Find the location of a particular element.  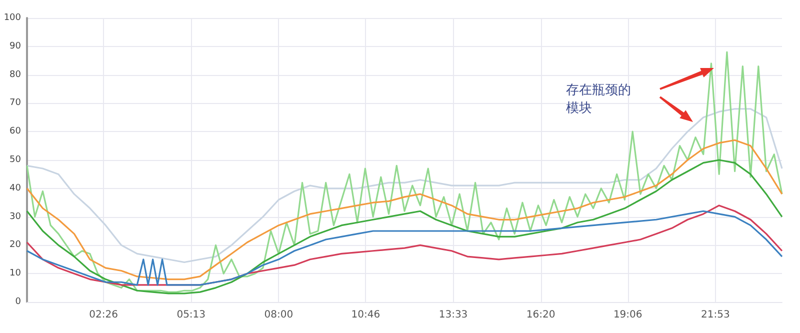

y-tick-label: 90 is located at coordinates (16, 46).